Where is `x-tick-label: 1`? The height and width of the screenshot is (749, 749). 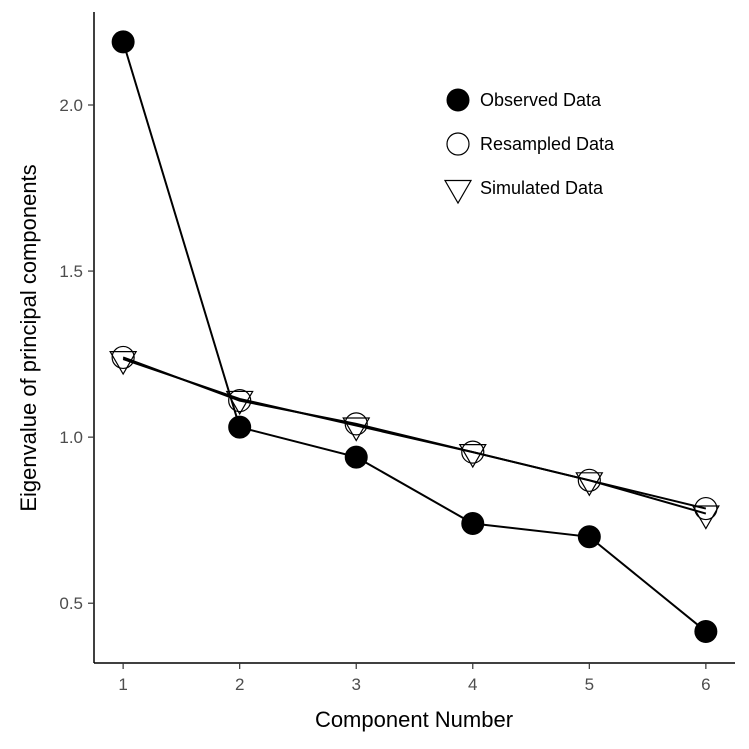
x-tick-label: 1 is located at coordinates (122, 684).